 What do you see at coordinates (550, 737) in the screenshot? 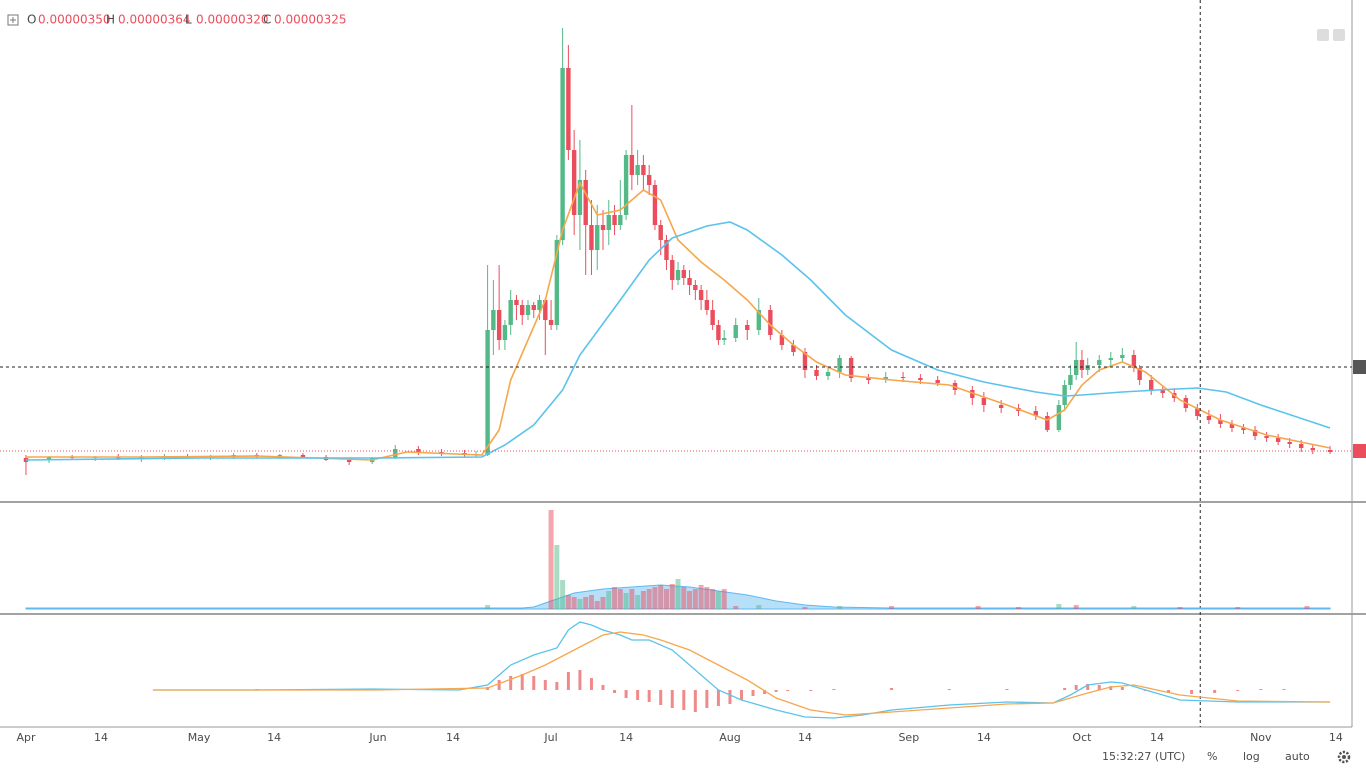
I see `x-tick-label: Jul` at bounding box center [550, 737].